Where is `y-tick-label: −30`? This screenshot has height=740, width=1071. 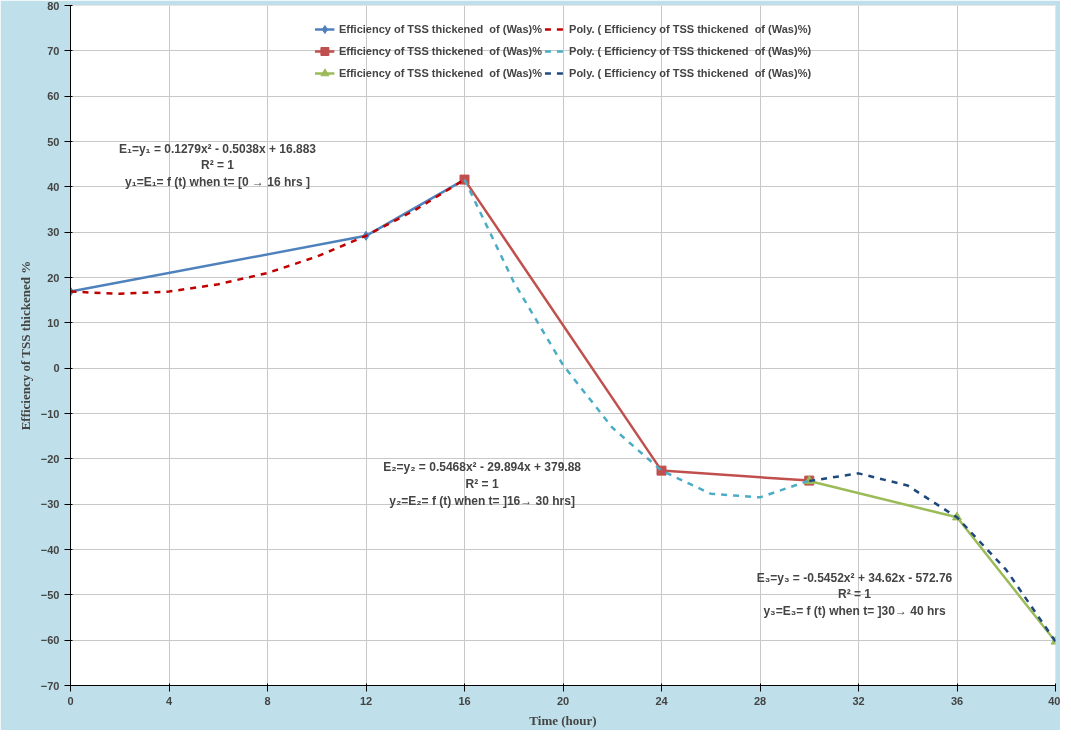 y-tick-label: −30 is located at coordinates (50, 504).